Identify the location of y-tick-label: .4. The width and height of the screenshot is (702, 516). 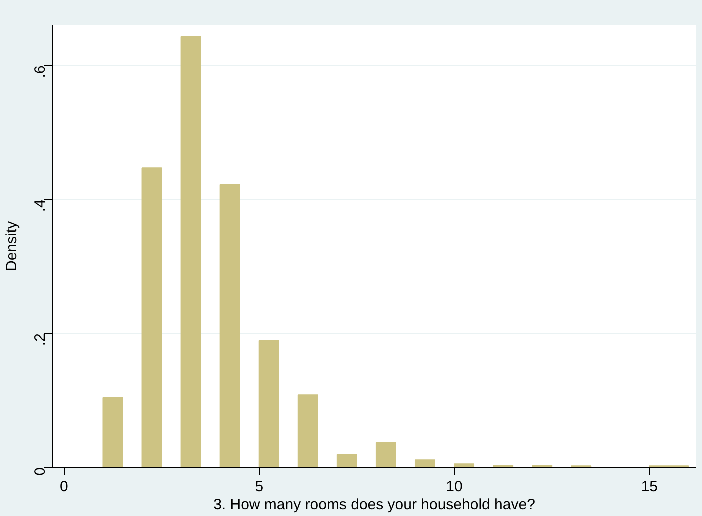
(40, 206).